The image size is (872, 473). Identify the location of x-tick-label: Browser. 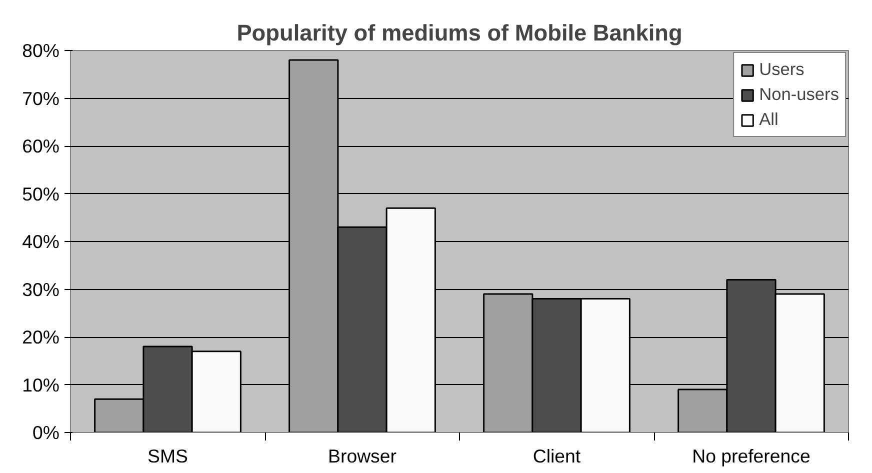
(362, 456).